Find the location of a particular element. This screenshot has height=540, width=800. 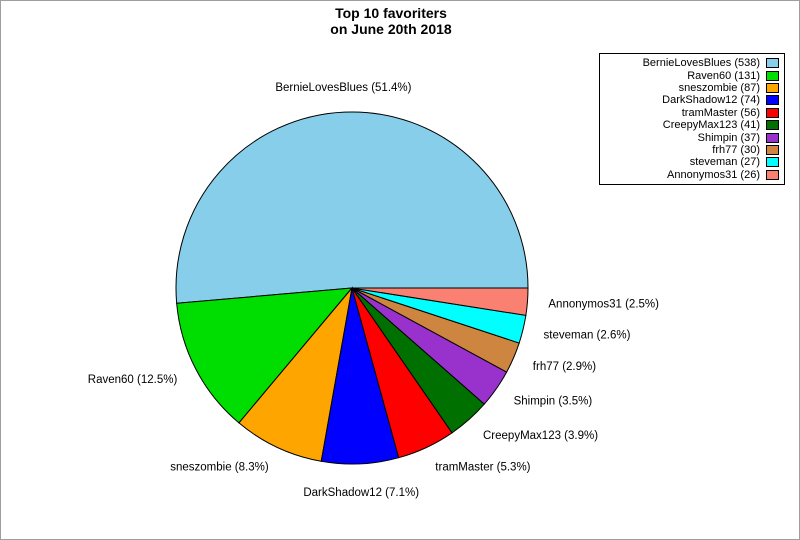

legend-item-steveman: steveman (27) is located at coordinates (692, 162).